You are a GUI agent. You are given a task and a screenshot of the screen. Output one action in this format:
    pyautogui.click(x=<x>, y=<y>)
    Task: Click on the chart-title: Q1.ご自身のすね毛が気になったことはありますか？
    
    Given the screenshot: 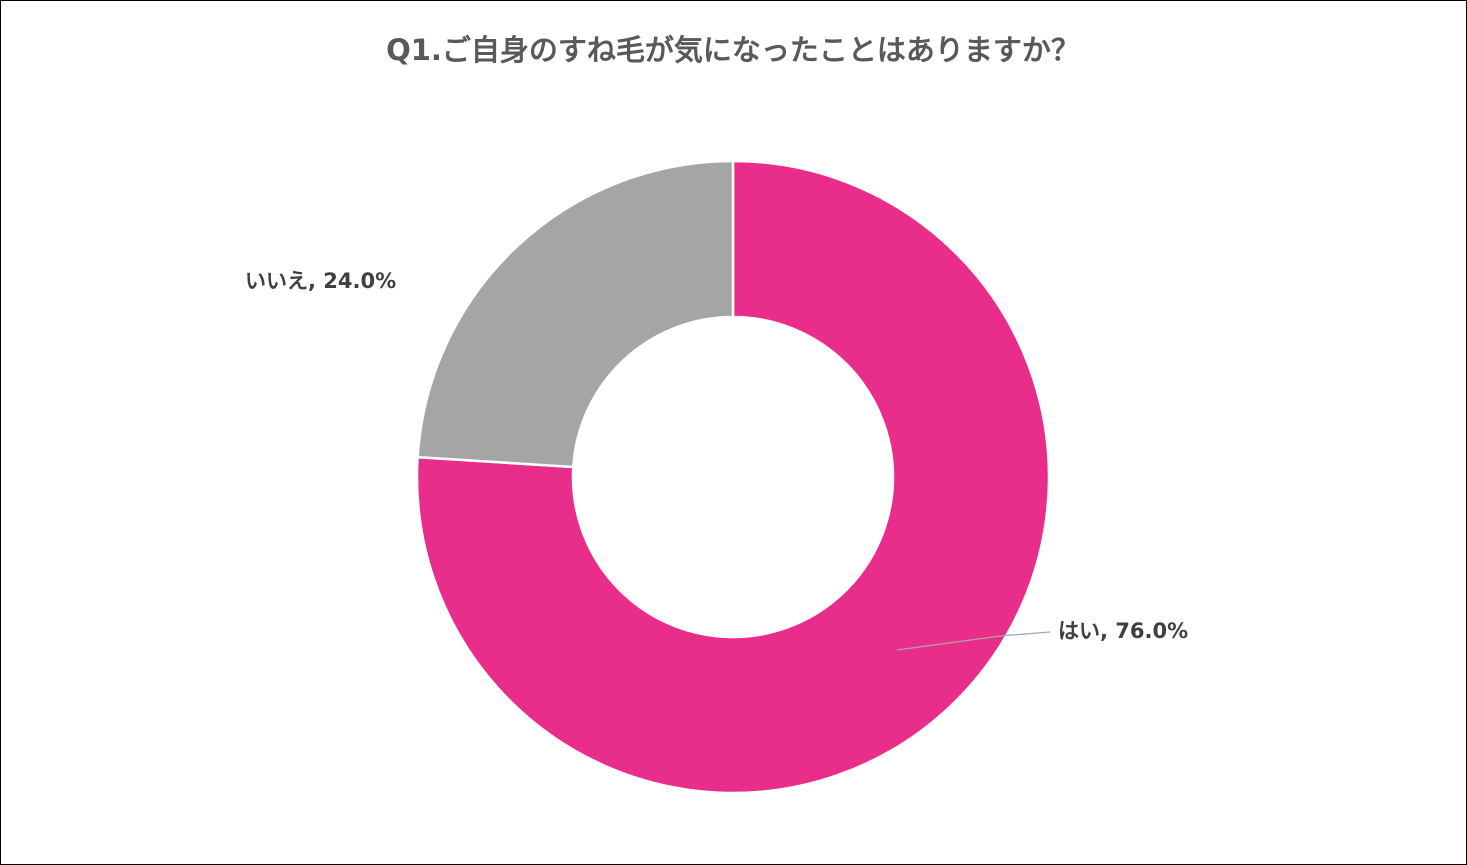 What is the action you would take?
    pyautogui.click(x=733, y=50)
    